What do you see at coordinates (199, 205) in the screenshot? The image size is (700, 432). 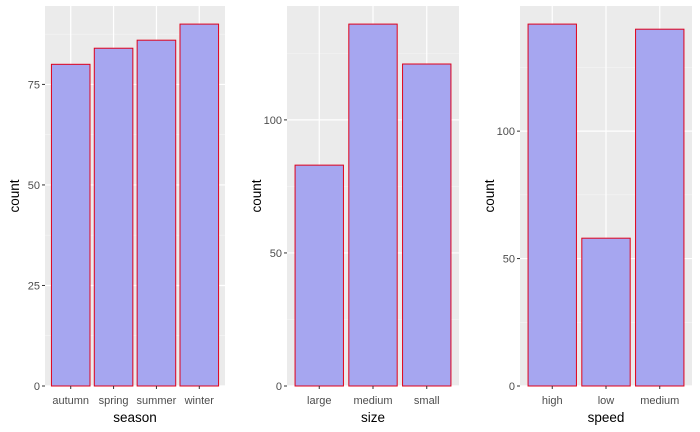 I see `chart1-bar-winter` at bounding box center [199, 205].